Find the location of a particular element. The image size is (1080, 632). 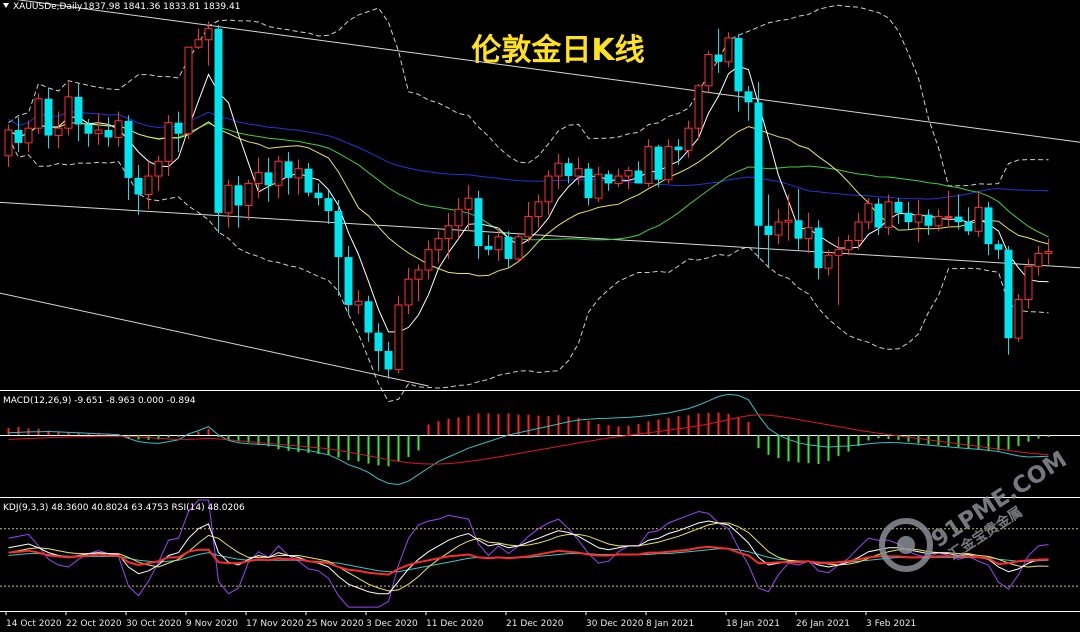

watermark-logo-center-icon is located at coordinates (906, 545).